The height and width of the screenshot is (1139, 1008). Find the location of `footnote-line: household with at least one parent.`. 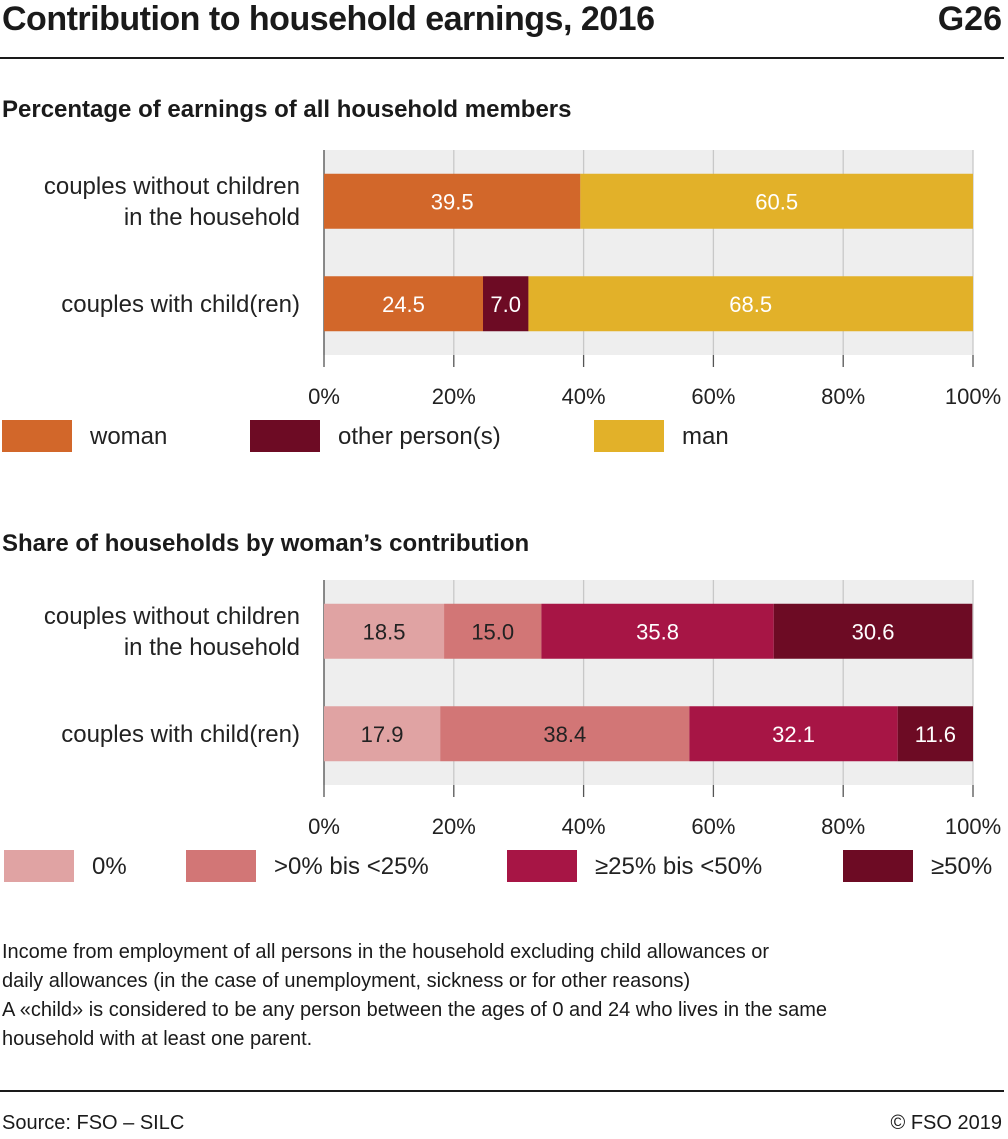

footnote-line: household with at least one parent. is located at coordinates (157, 1039).